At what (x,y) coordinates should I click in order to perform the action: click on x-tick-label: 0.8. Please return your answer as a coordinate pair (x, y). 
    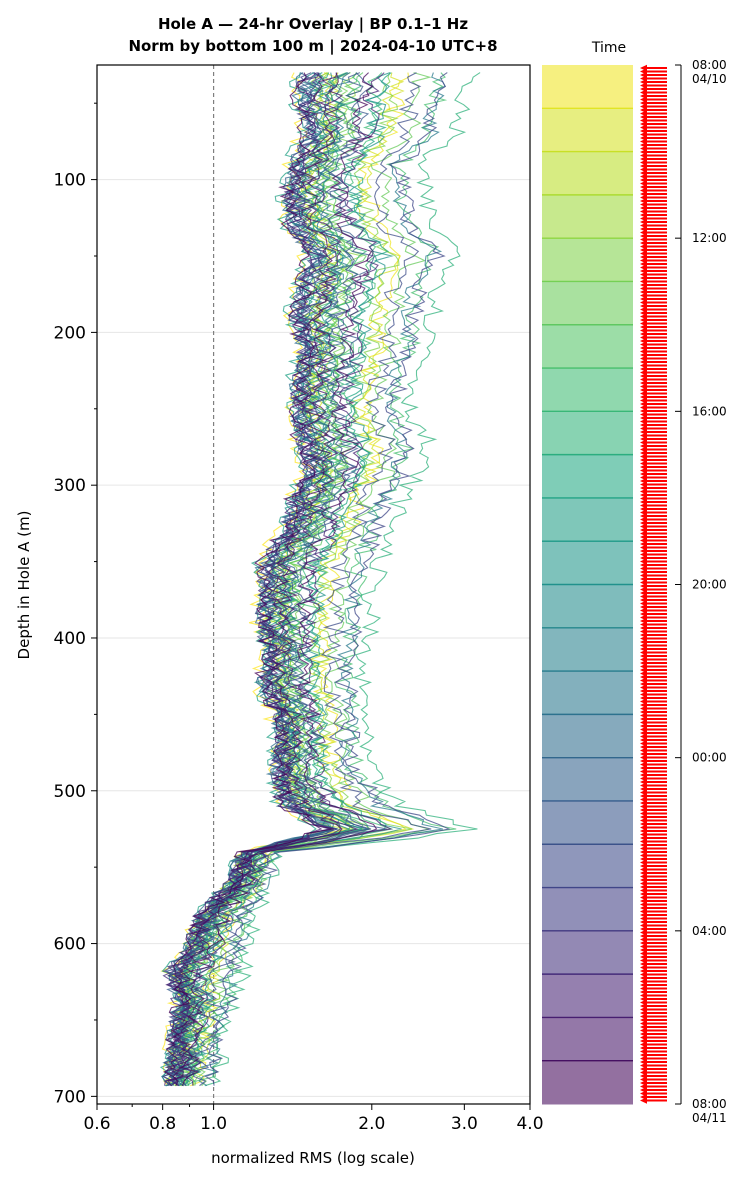
    Looking at the image, I should click on (162, 1124).